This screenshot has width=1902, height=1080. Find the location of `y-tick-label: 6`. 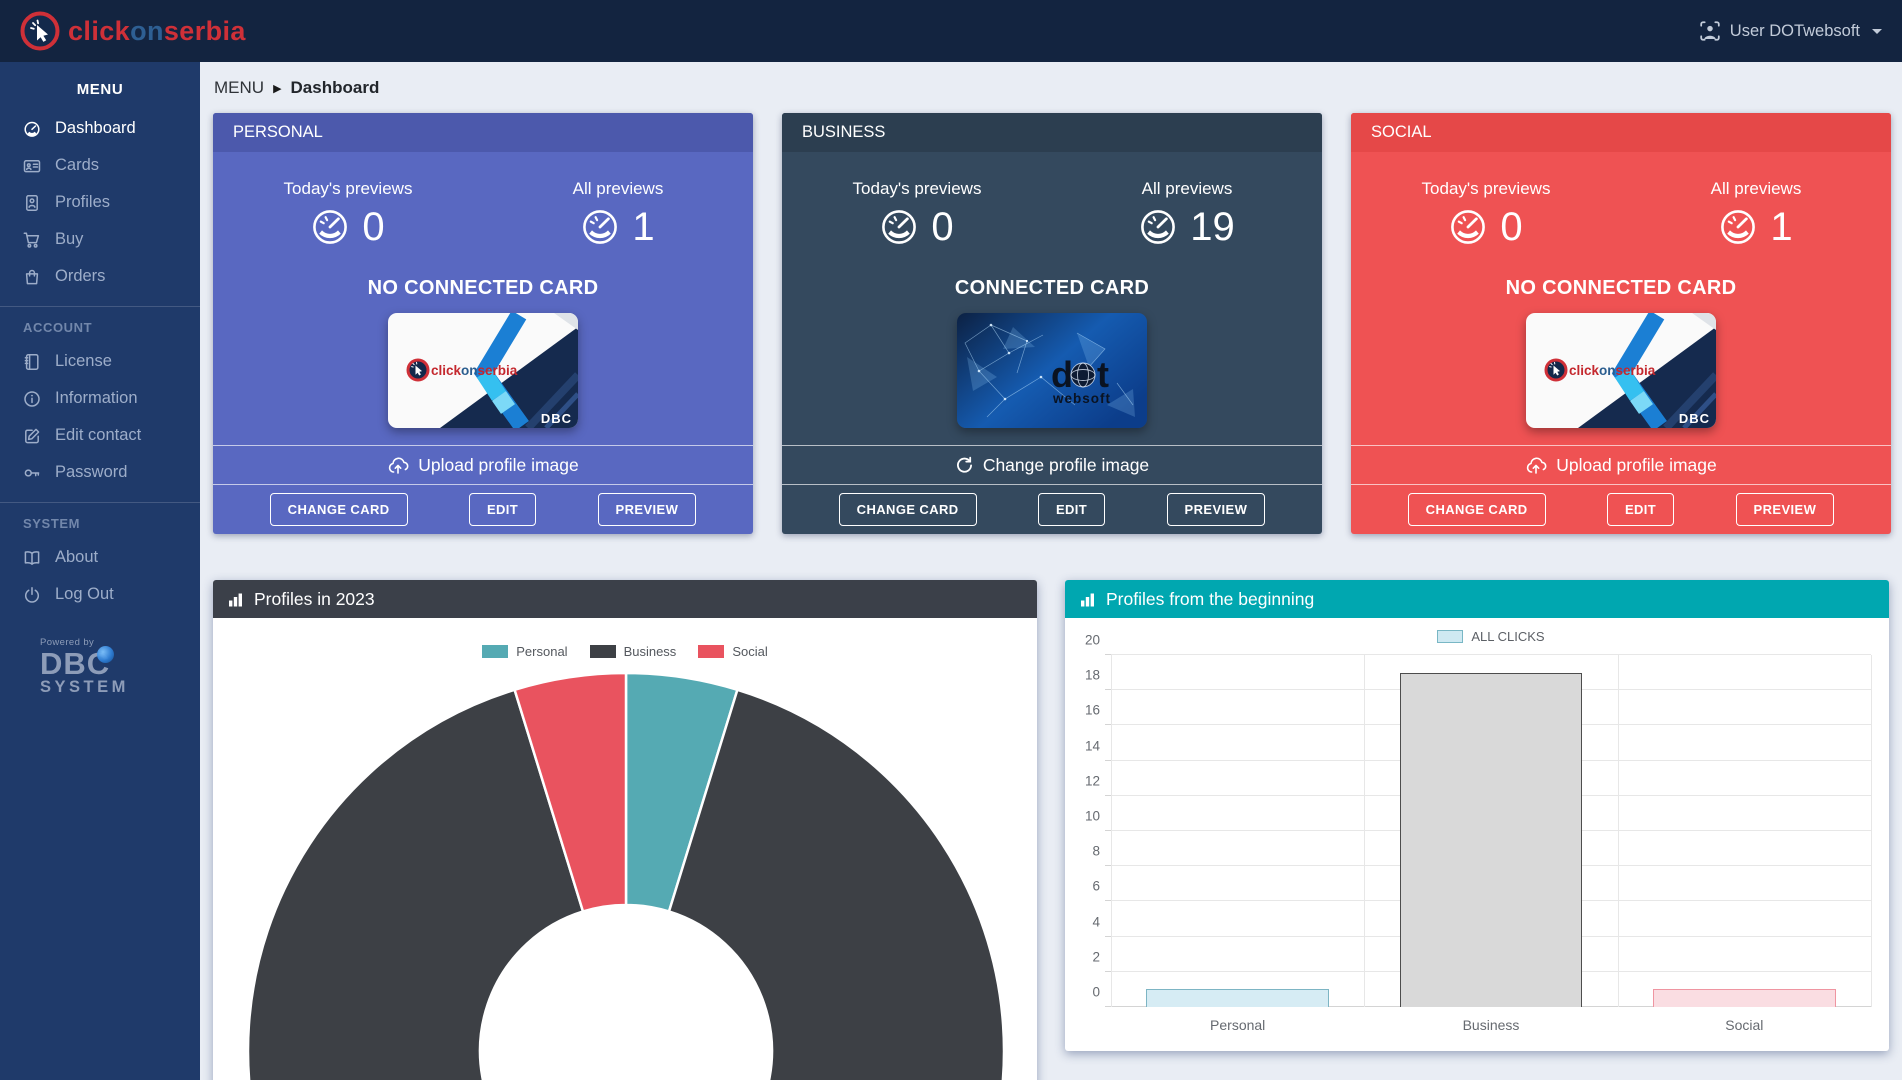

y-tick-label: 6 is located at coordinates (1096, 886).